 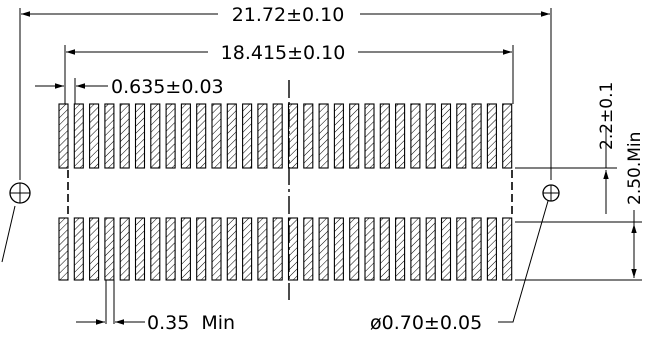 What do you see at coordinates (167, 87) in the screenshot?
I see `pitch-label: 0.635±0.03` at bounding box center [167, 87].